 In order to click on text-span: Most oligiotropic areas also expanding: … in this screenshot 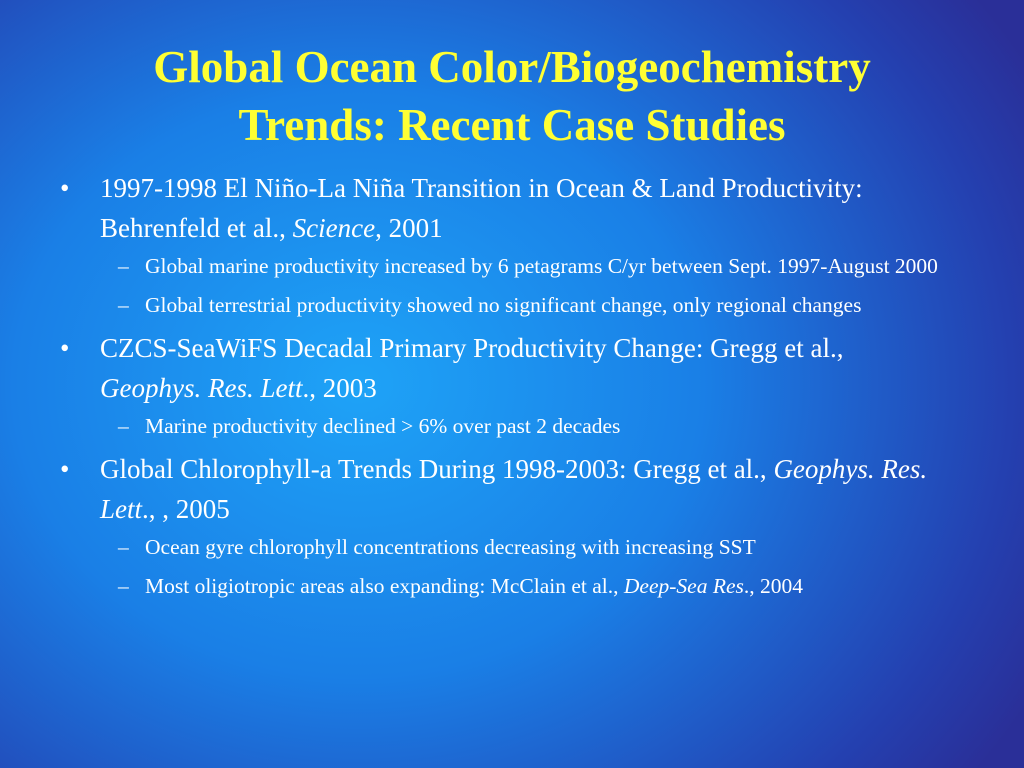, I will do `click(384, 586)`.